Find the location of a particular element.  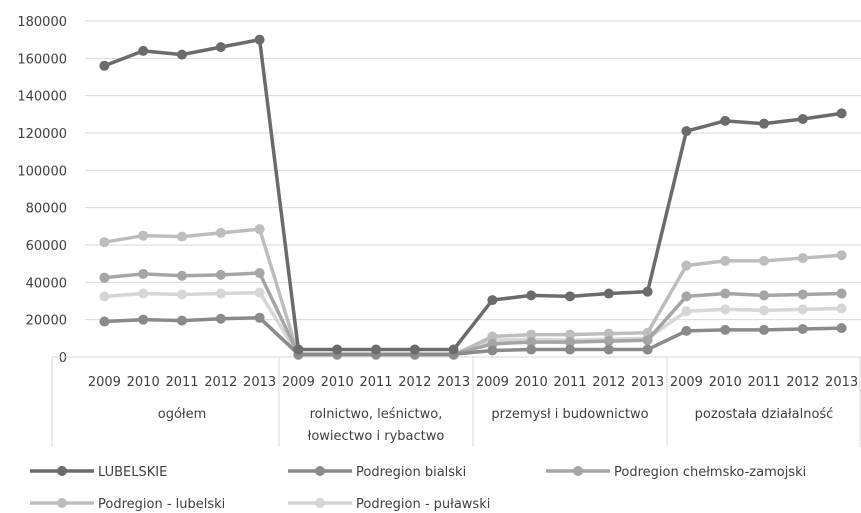

legend-item: Podregion chełmsko-zamojski is located at coordinates (676, 472).